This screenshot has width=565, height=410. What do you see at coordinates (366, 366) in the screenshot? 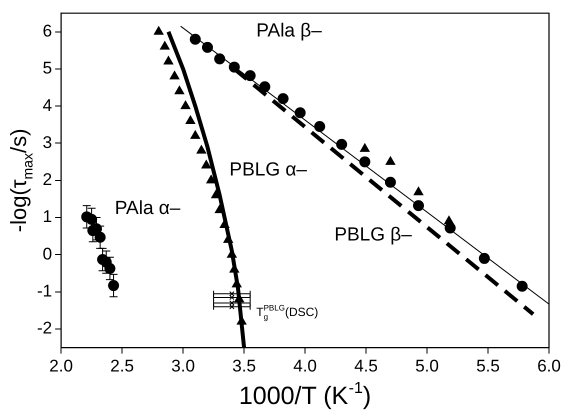
I see `x-tick-label: 4.5` at bounding box center [366, 366].